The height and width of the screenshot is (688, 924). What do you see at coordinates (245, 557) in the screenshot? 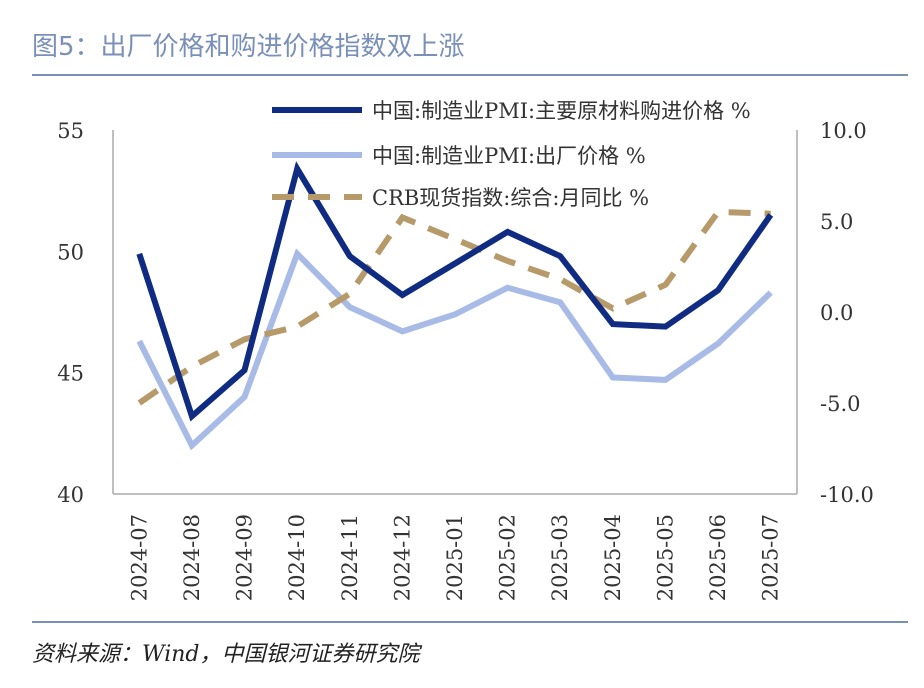
I see `x-tick-label: 2024-09` at bounding box center [245, 557].